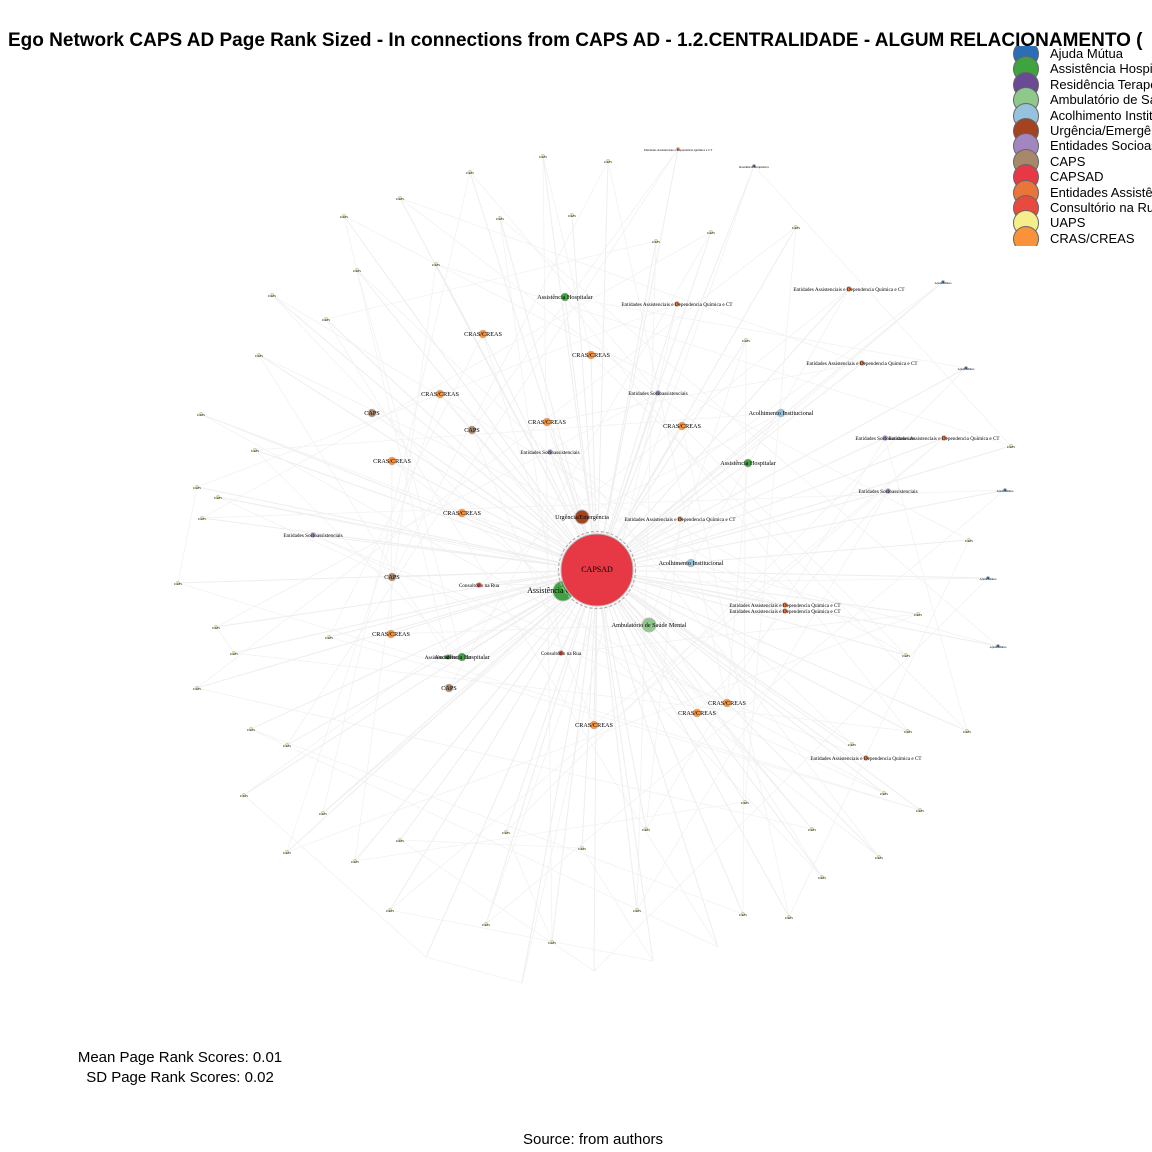 This screenshot has height=1152, width=1152. I want to click on ego-ring, so click(597, 570).